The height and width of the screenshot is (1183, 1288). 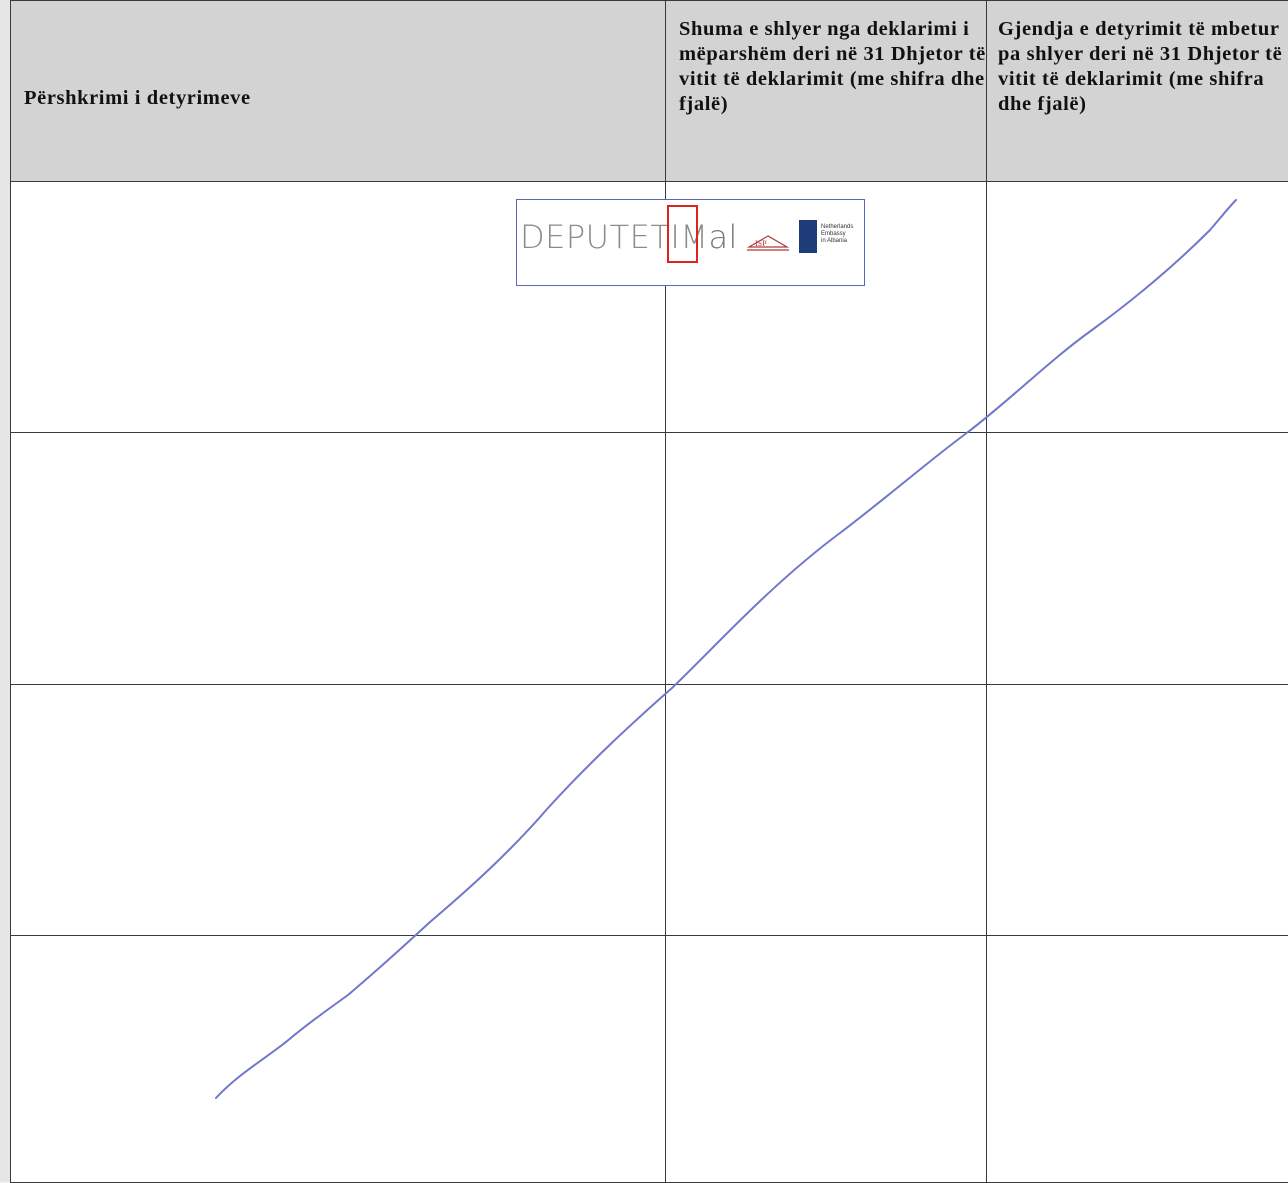 What do you see at coordinates (629, 237) in the screenshot?
I see `deputetim-logo: DEPUTETIMal` at bounding box center [629, 237].